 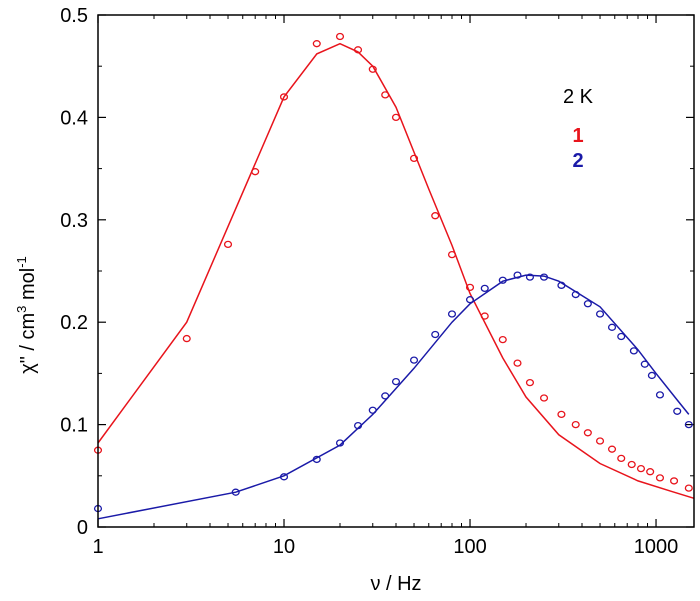 What do you see at coordinates (74, 323) in the screenshot?
I see `y-tick-label: 0.2` at bounding box center [74, 323].